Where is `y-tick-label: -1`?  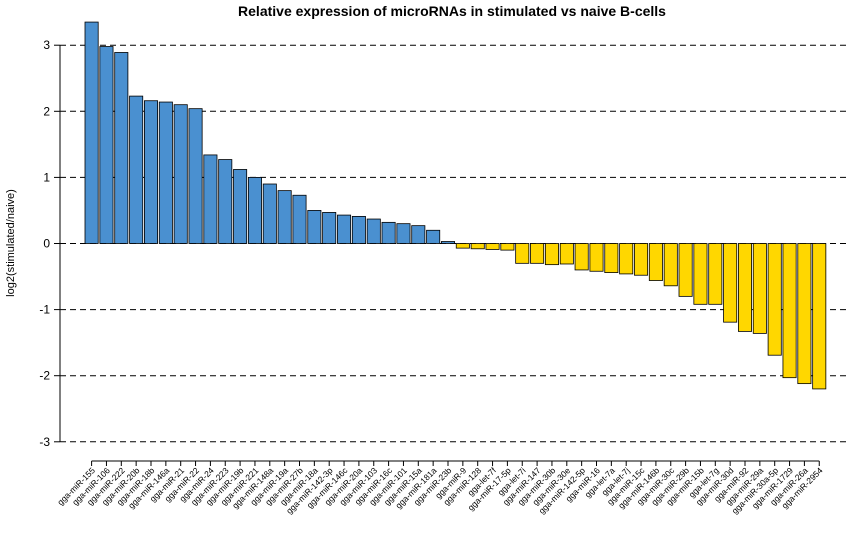 y-tick-label: -1 is located at coordinates (44, 310).